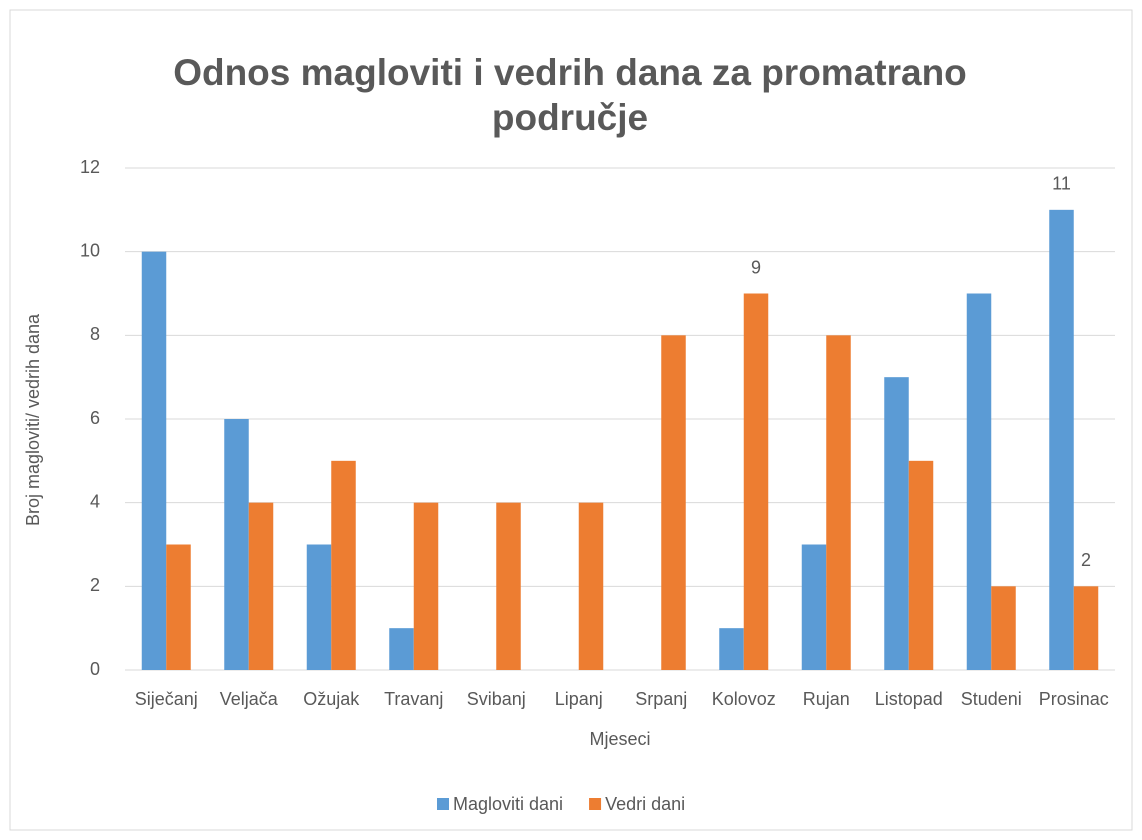 This screenshot has width=1142, height=840. What do you see at coordinates (331, 699) in the screenshot?
I see `x-tick-label: Ožujak` at bounding box center [331, 699].